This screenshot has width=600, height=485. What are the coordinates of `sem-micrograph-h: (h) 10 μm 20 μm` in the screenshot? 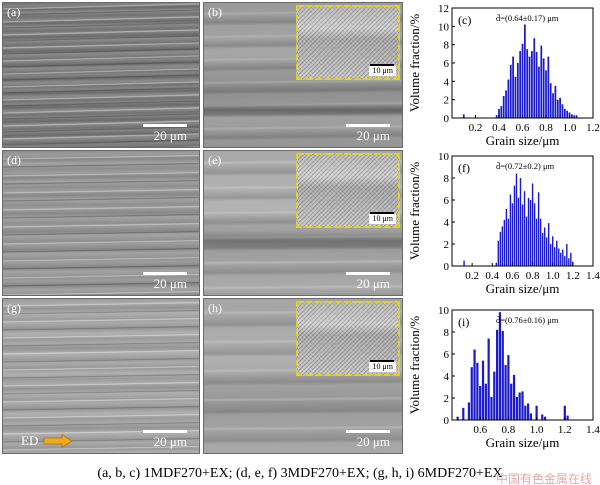 It's located at (303, 376).